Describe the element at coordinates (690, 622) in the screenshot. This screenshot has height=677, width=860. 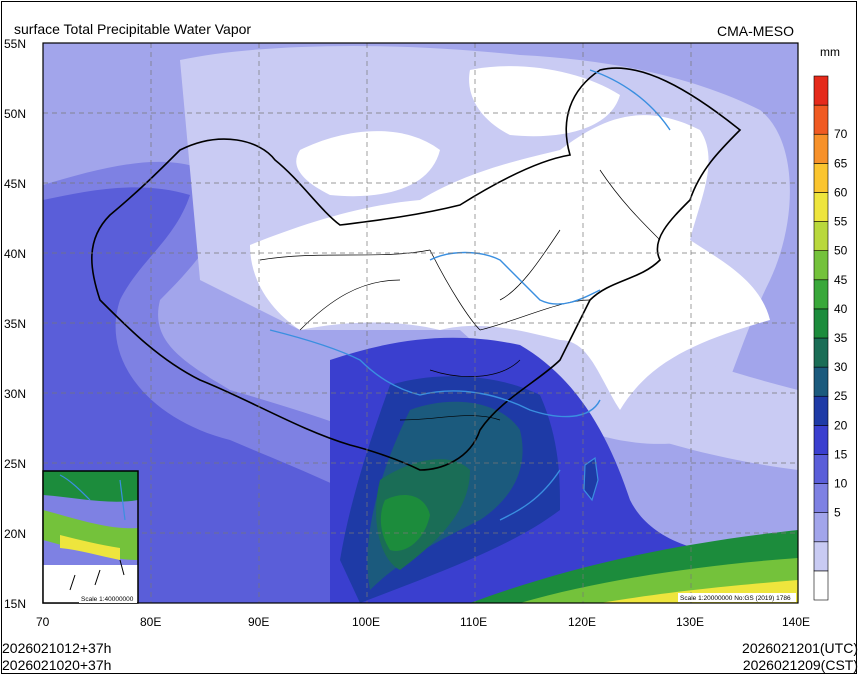
I see `lon-label: 130E` at that location.